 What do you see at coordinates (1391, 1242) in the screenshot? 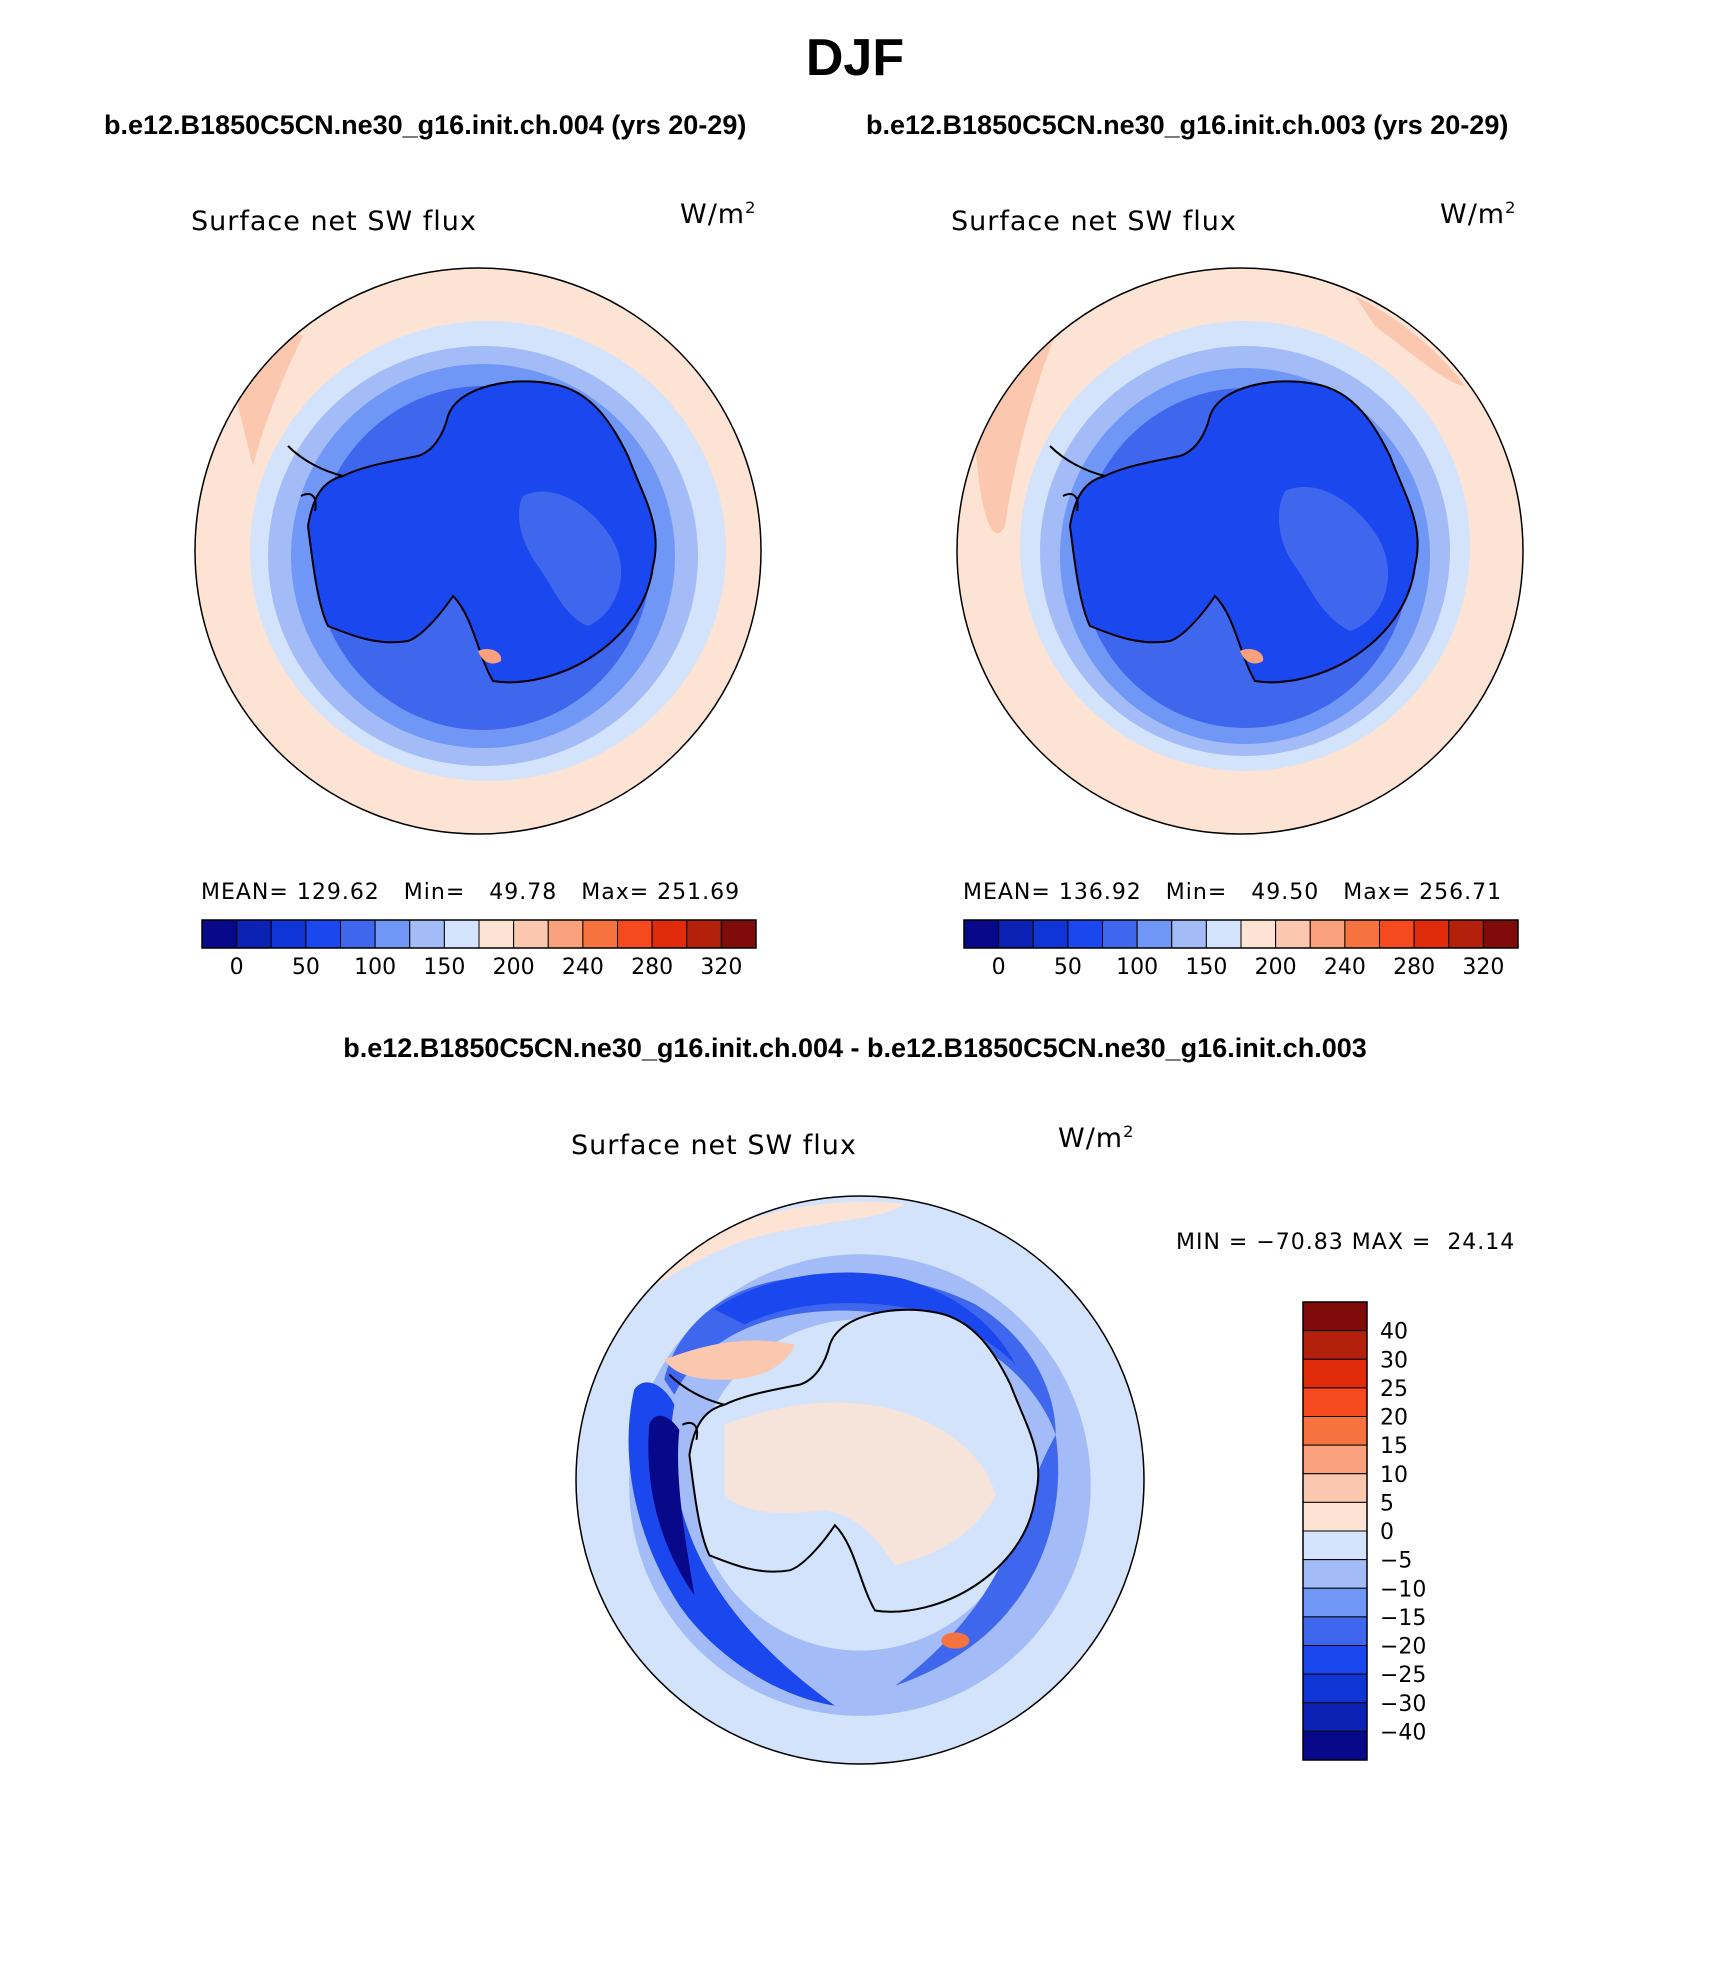
I see `max-label: MAX =` at bounding box center [1391, 1242].